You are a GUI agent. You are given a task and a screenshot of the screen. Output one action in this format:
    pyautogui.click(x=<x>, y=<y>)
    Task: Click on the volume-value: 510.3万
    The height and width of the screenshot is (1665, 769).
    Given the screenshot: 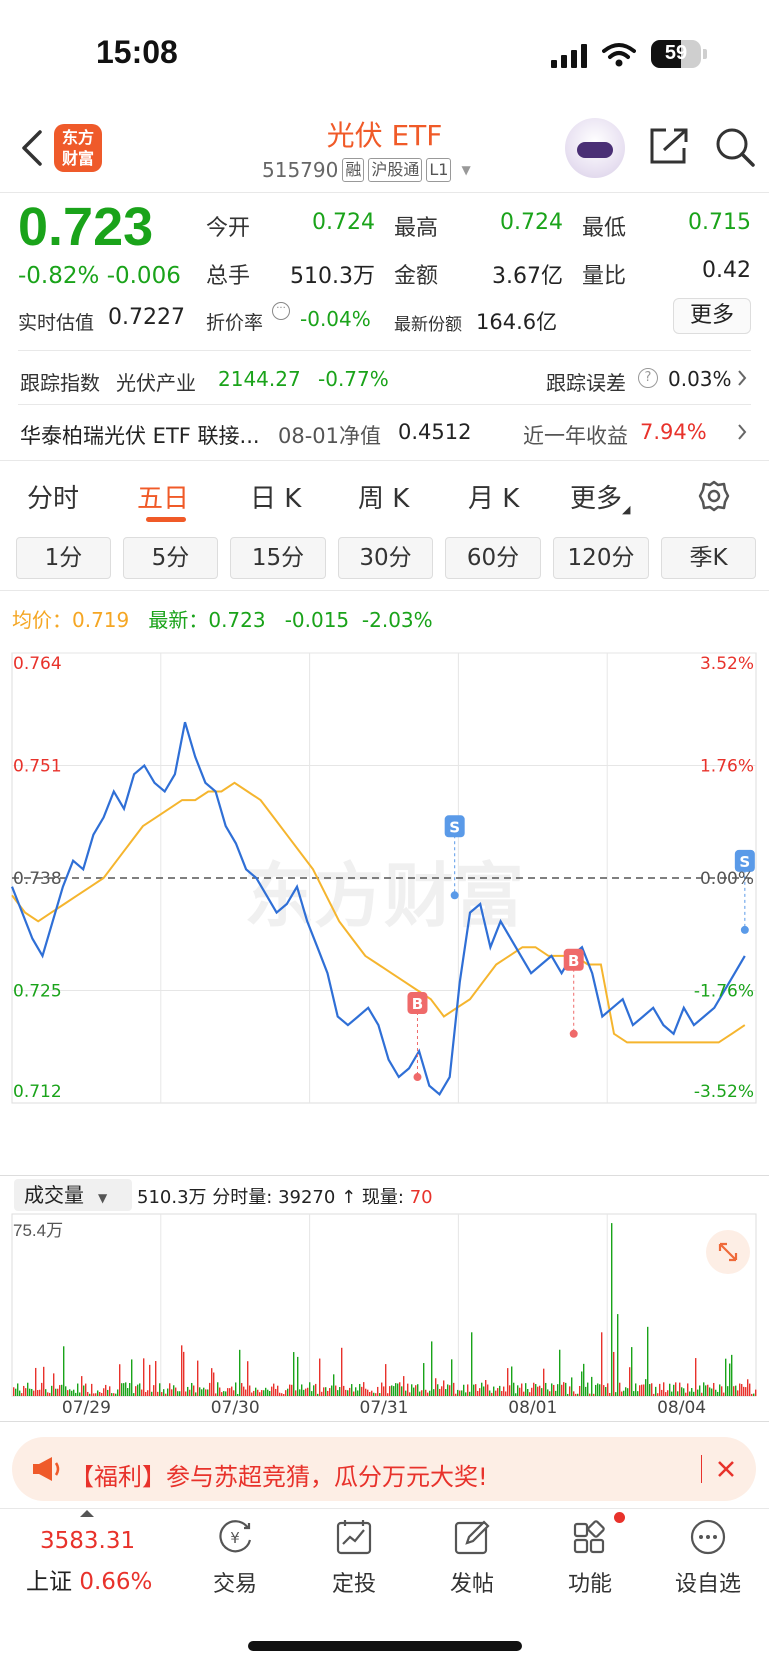 What is the action you would take?
    pyautogui.click(x=332, y=276)
    